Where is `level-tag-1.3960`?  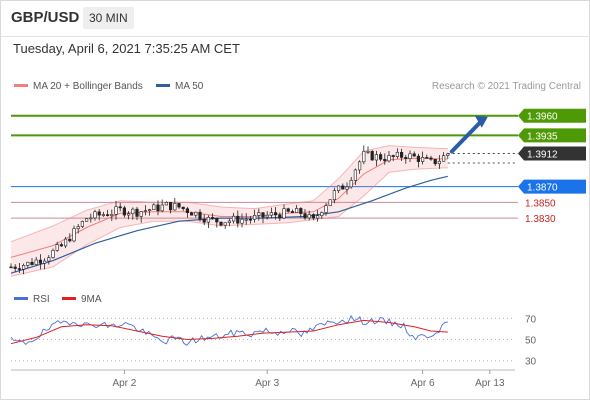
level-tag-1.3960 is located at coordinates (552, 115).